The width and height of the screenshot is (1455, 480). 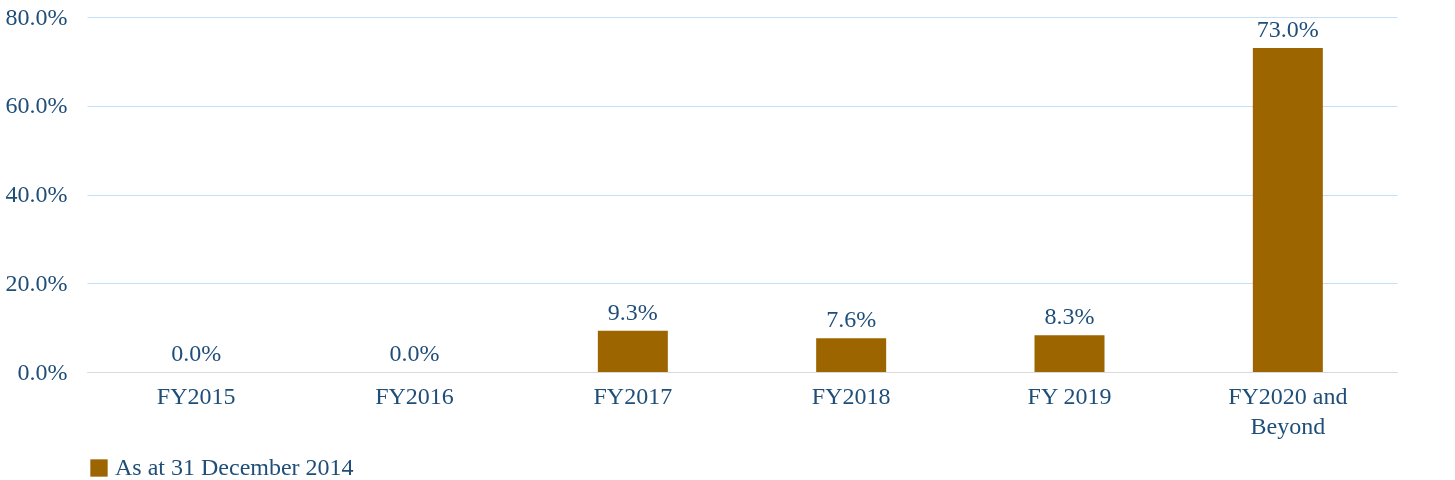 I want to click on x-tick-label: FY2018, so click(x=851, y=395).